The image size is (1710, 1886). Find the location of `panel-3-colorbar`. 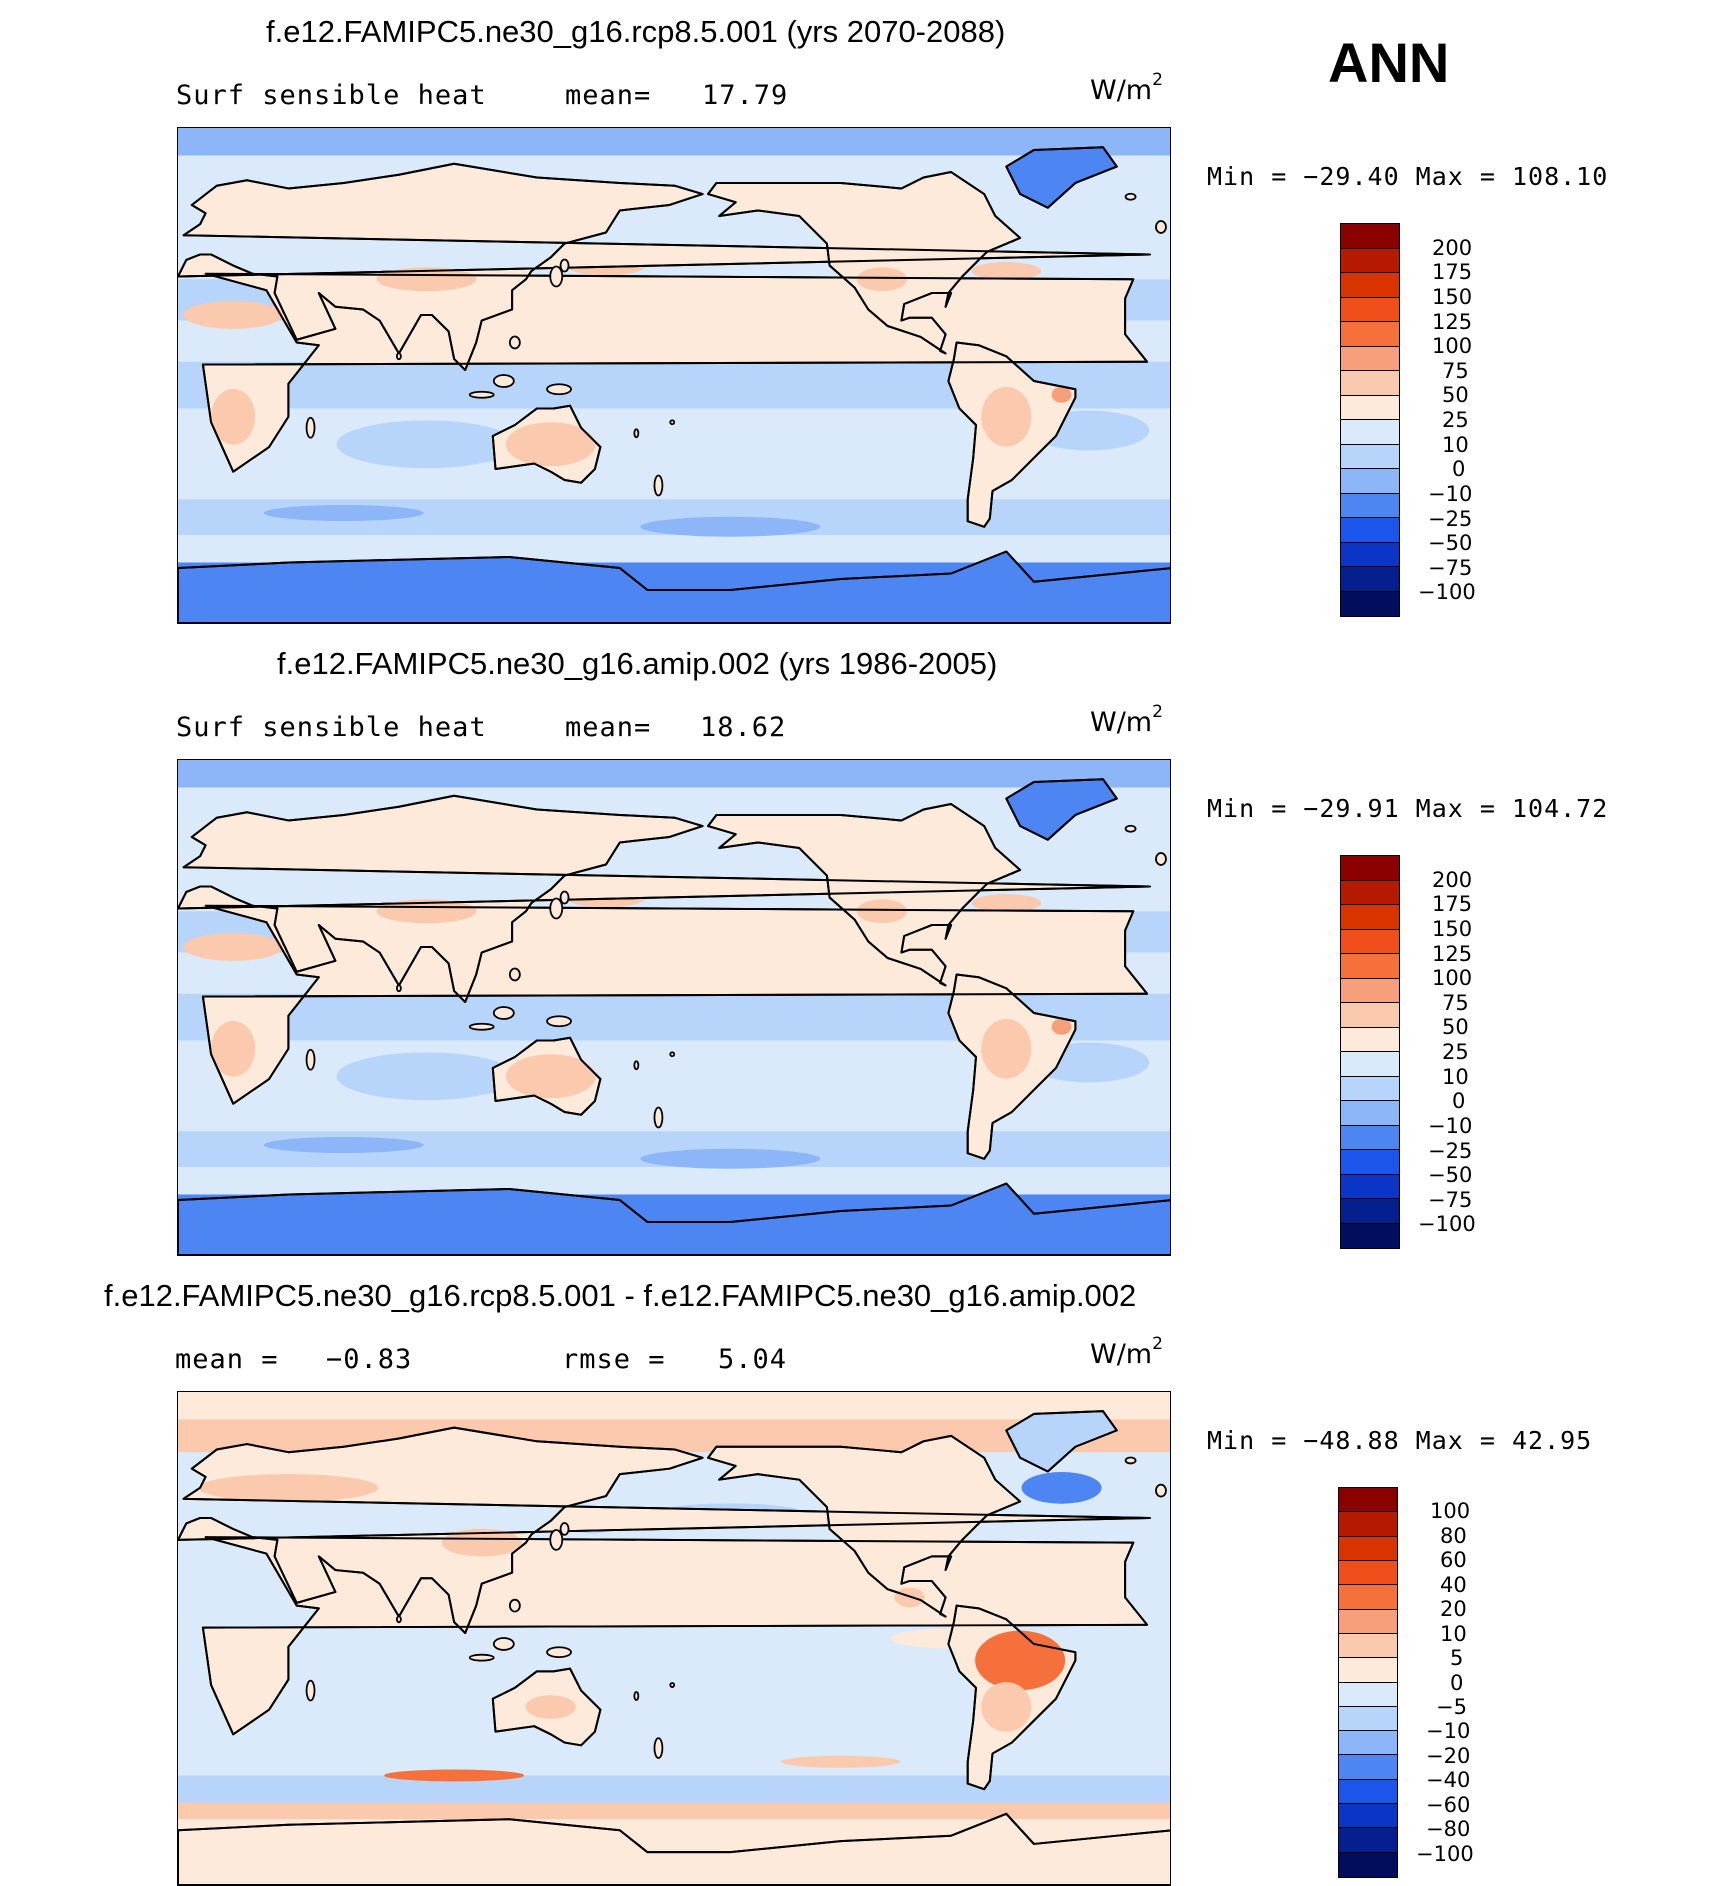

panel-3-colorbar is located at coordinates (1368, 1682).